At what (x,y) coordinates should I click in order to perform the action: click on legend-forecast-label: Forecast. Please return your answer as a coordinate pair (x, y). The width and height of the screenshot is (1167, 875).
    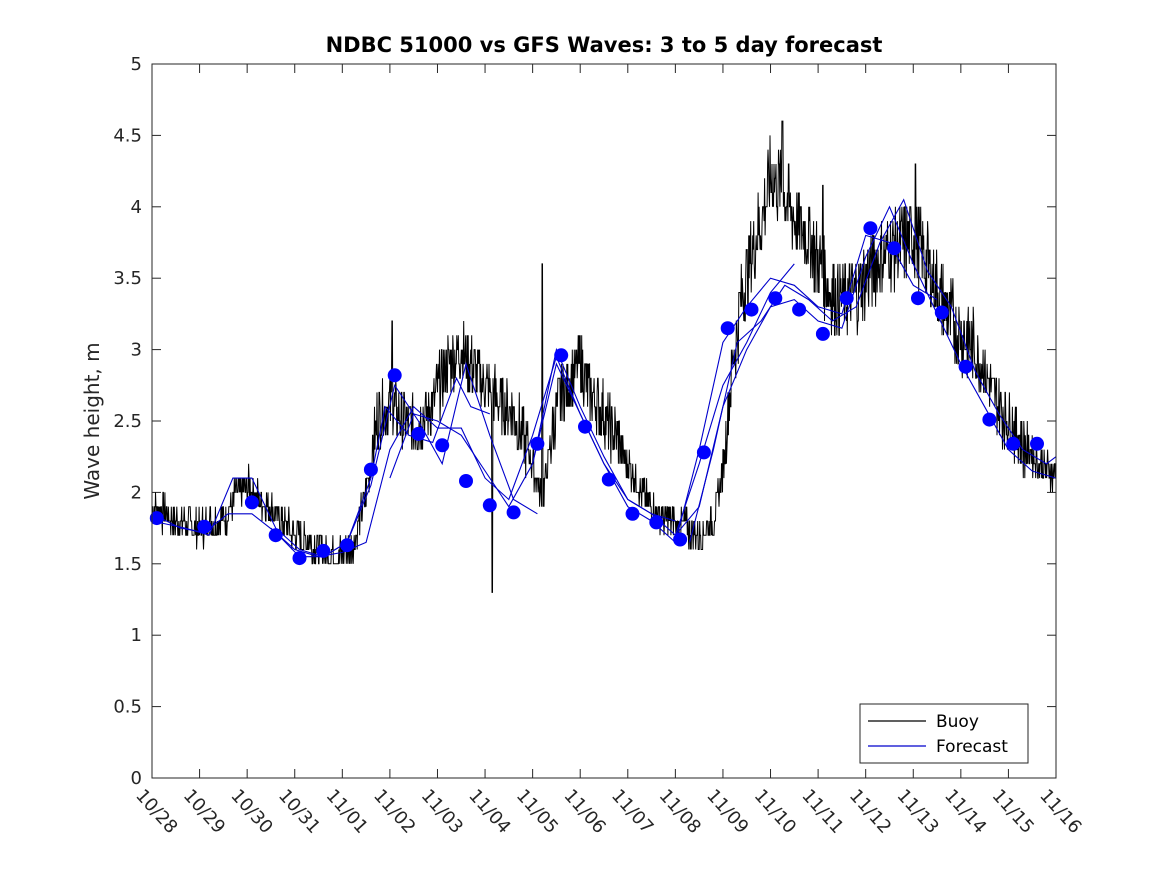
    Looking at the image, I should click on (972, 747).